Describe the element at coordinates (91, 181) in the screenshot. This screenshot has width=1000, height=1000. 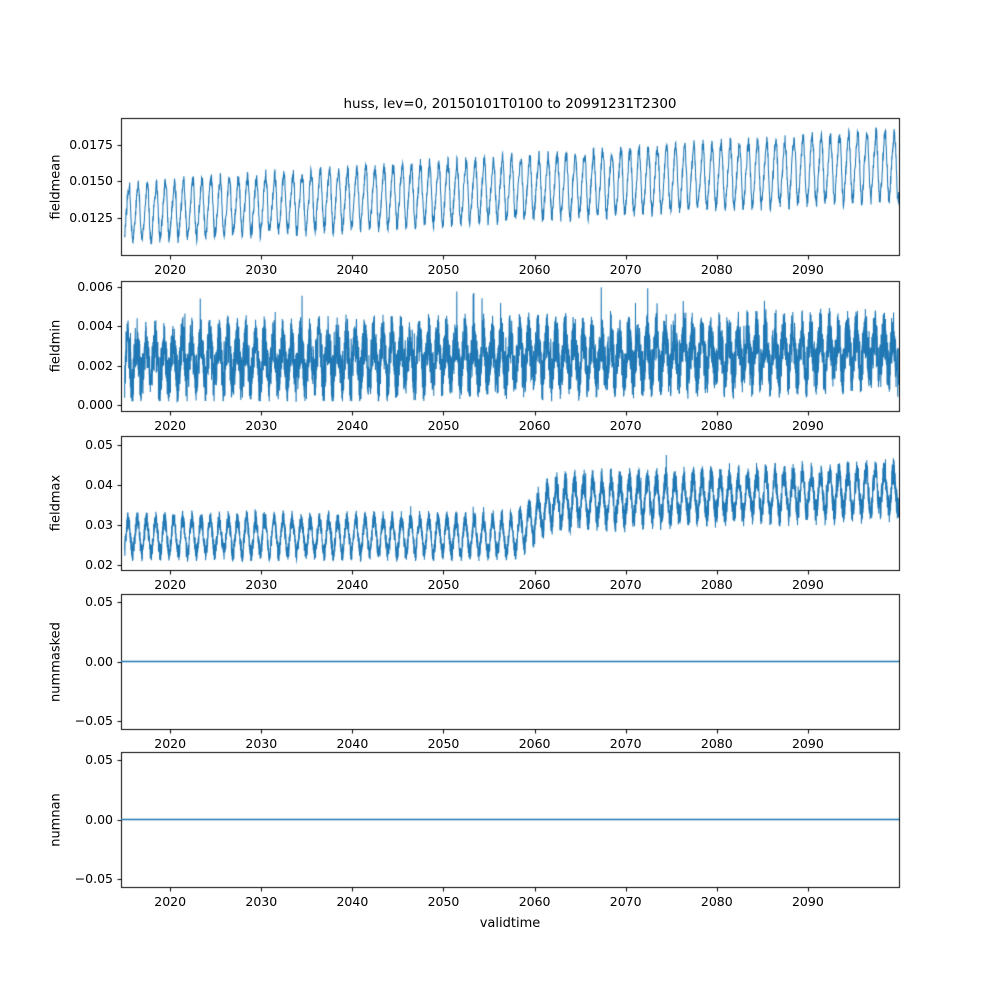
I see `y-tick-label: 0.0150` at that location.